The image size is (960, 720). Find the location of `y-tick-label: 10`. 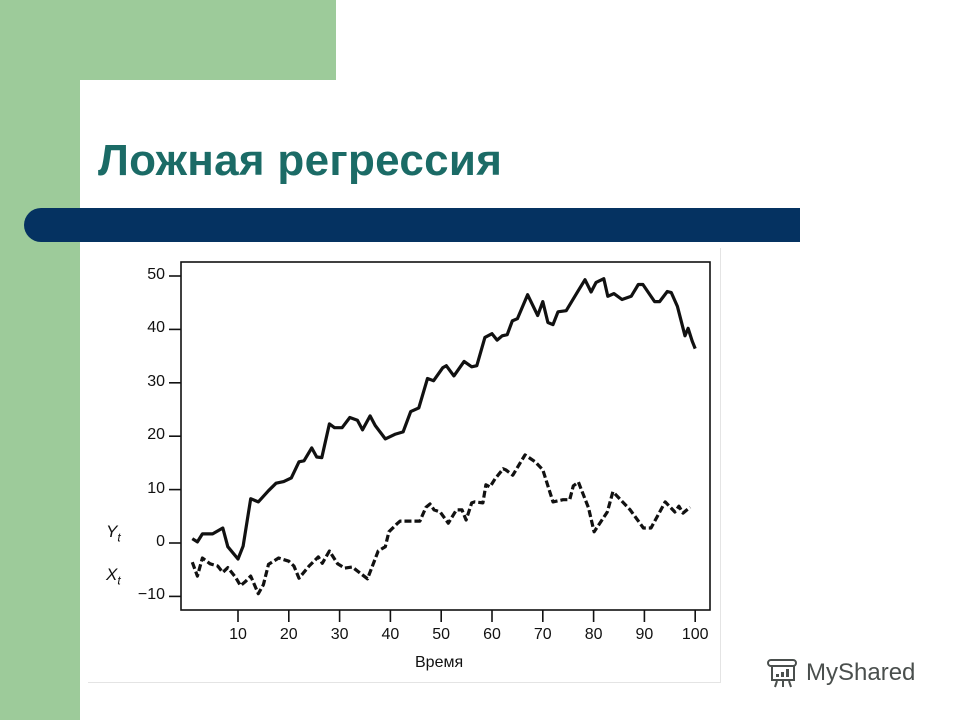

y-tick-label: 10 is located at coordinates (156, 488).